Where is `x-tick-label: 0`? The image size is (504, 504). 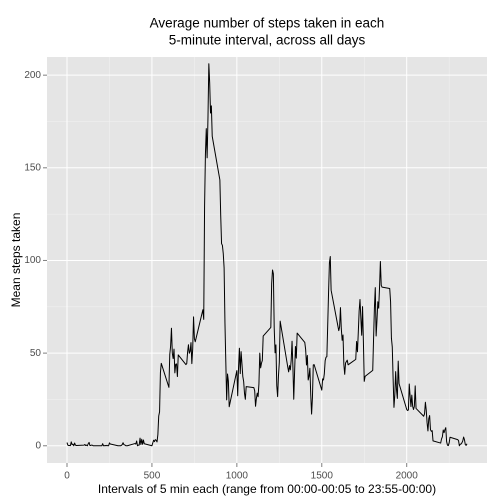 x-tick-label: 0 is located at coordinates (67, 476).